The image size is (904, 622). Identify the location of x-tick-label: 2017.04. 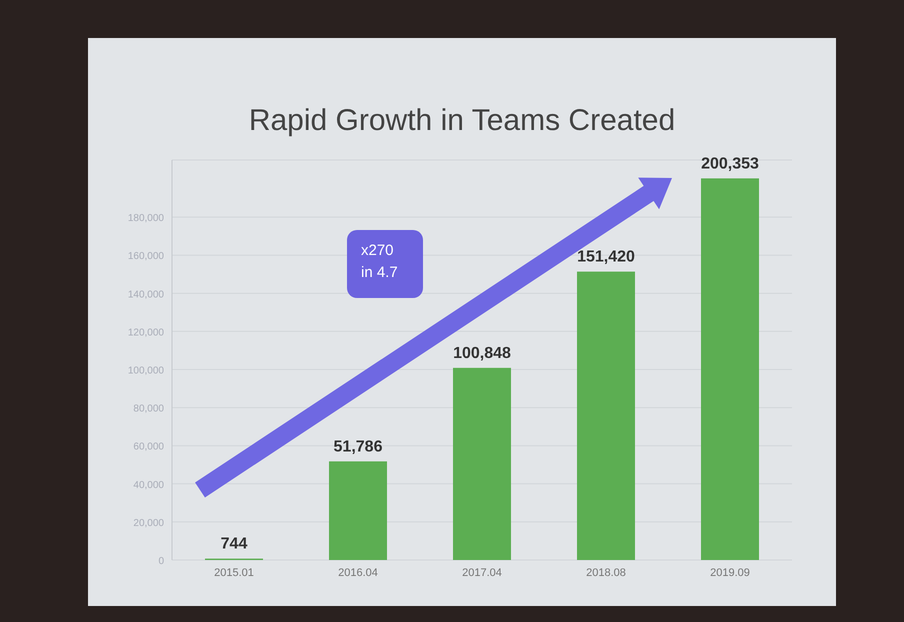
(482, 572).